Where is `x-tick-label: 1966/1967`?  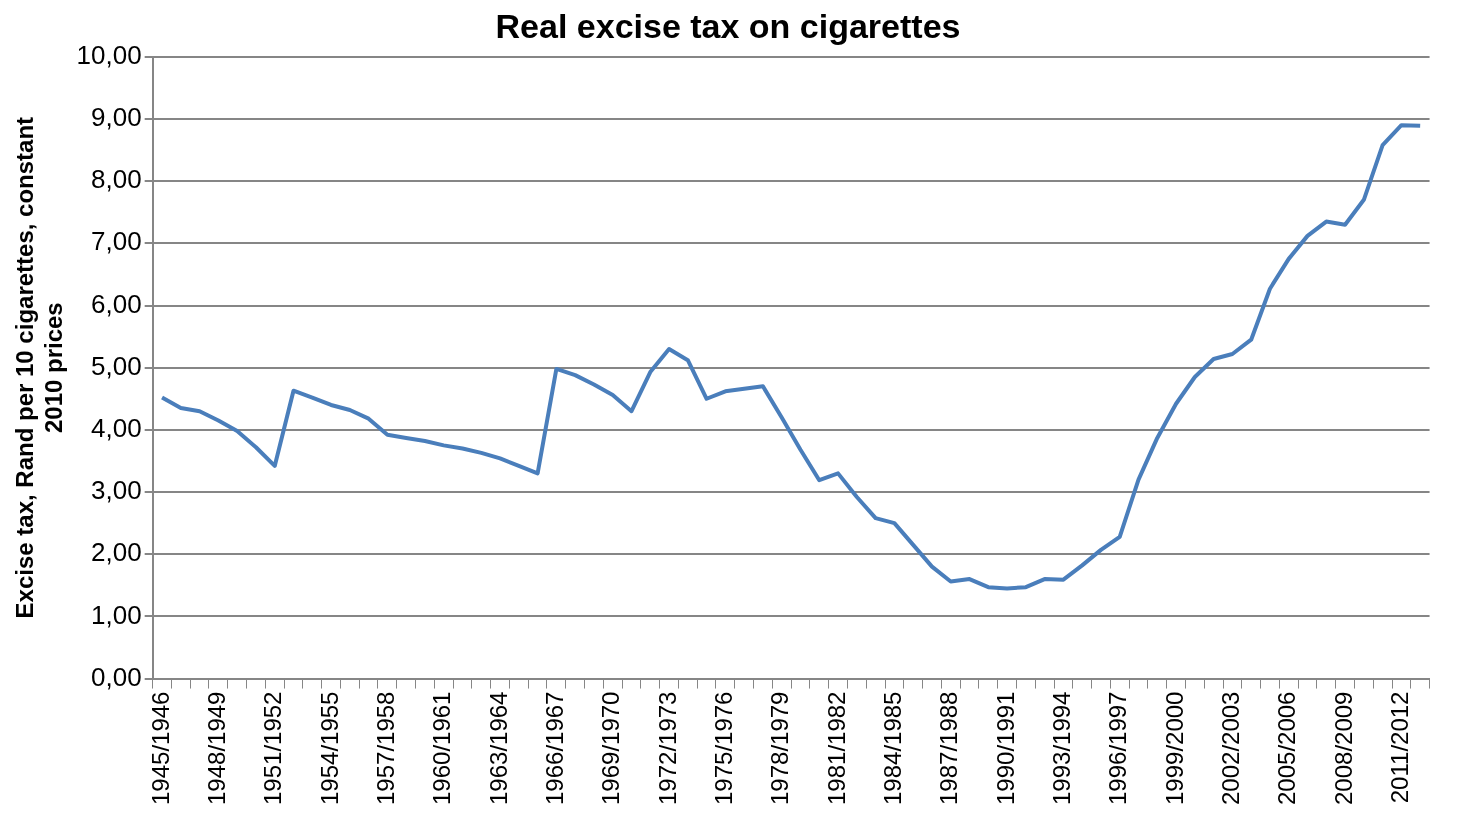 x-tick-label: 1966/1967 is located at coordinates (555, 748).